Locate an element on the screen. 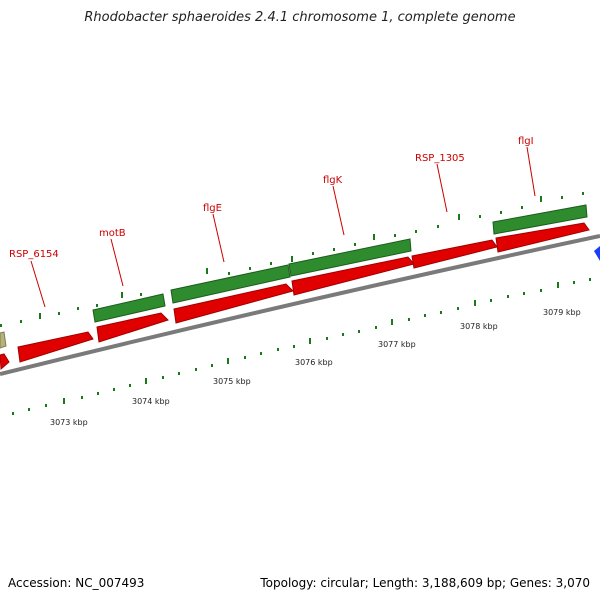  gene-label-rsp6154: RSP_6154 is located at coordinates (34, 254).